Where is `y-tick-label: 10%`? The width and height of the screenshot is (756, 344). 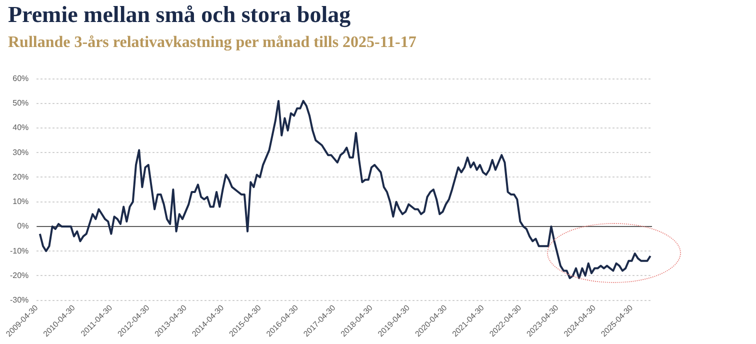
y-tick-label: 10% is located at coordinates (20, 201).